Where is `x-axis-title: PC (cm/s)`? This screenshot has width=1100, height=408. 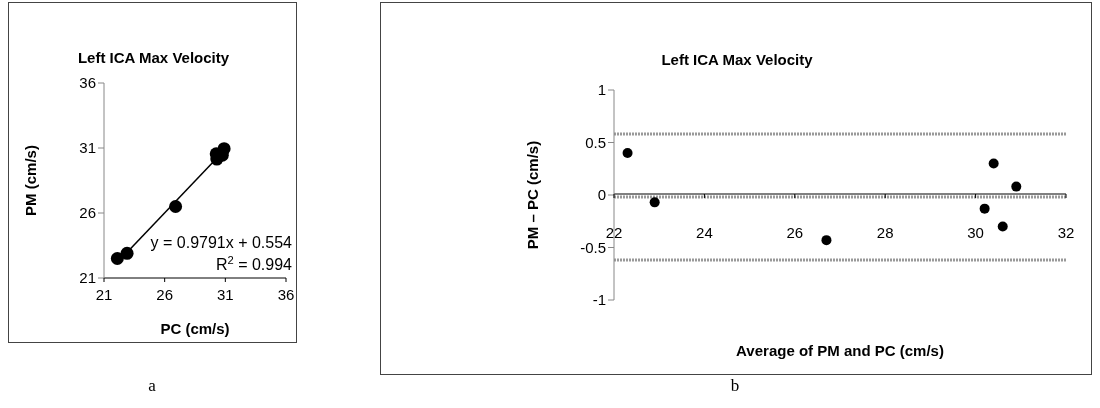 x-axis-title: PC (cm/s) is located at coordinates (195, 328).